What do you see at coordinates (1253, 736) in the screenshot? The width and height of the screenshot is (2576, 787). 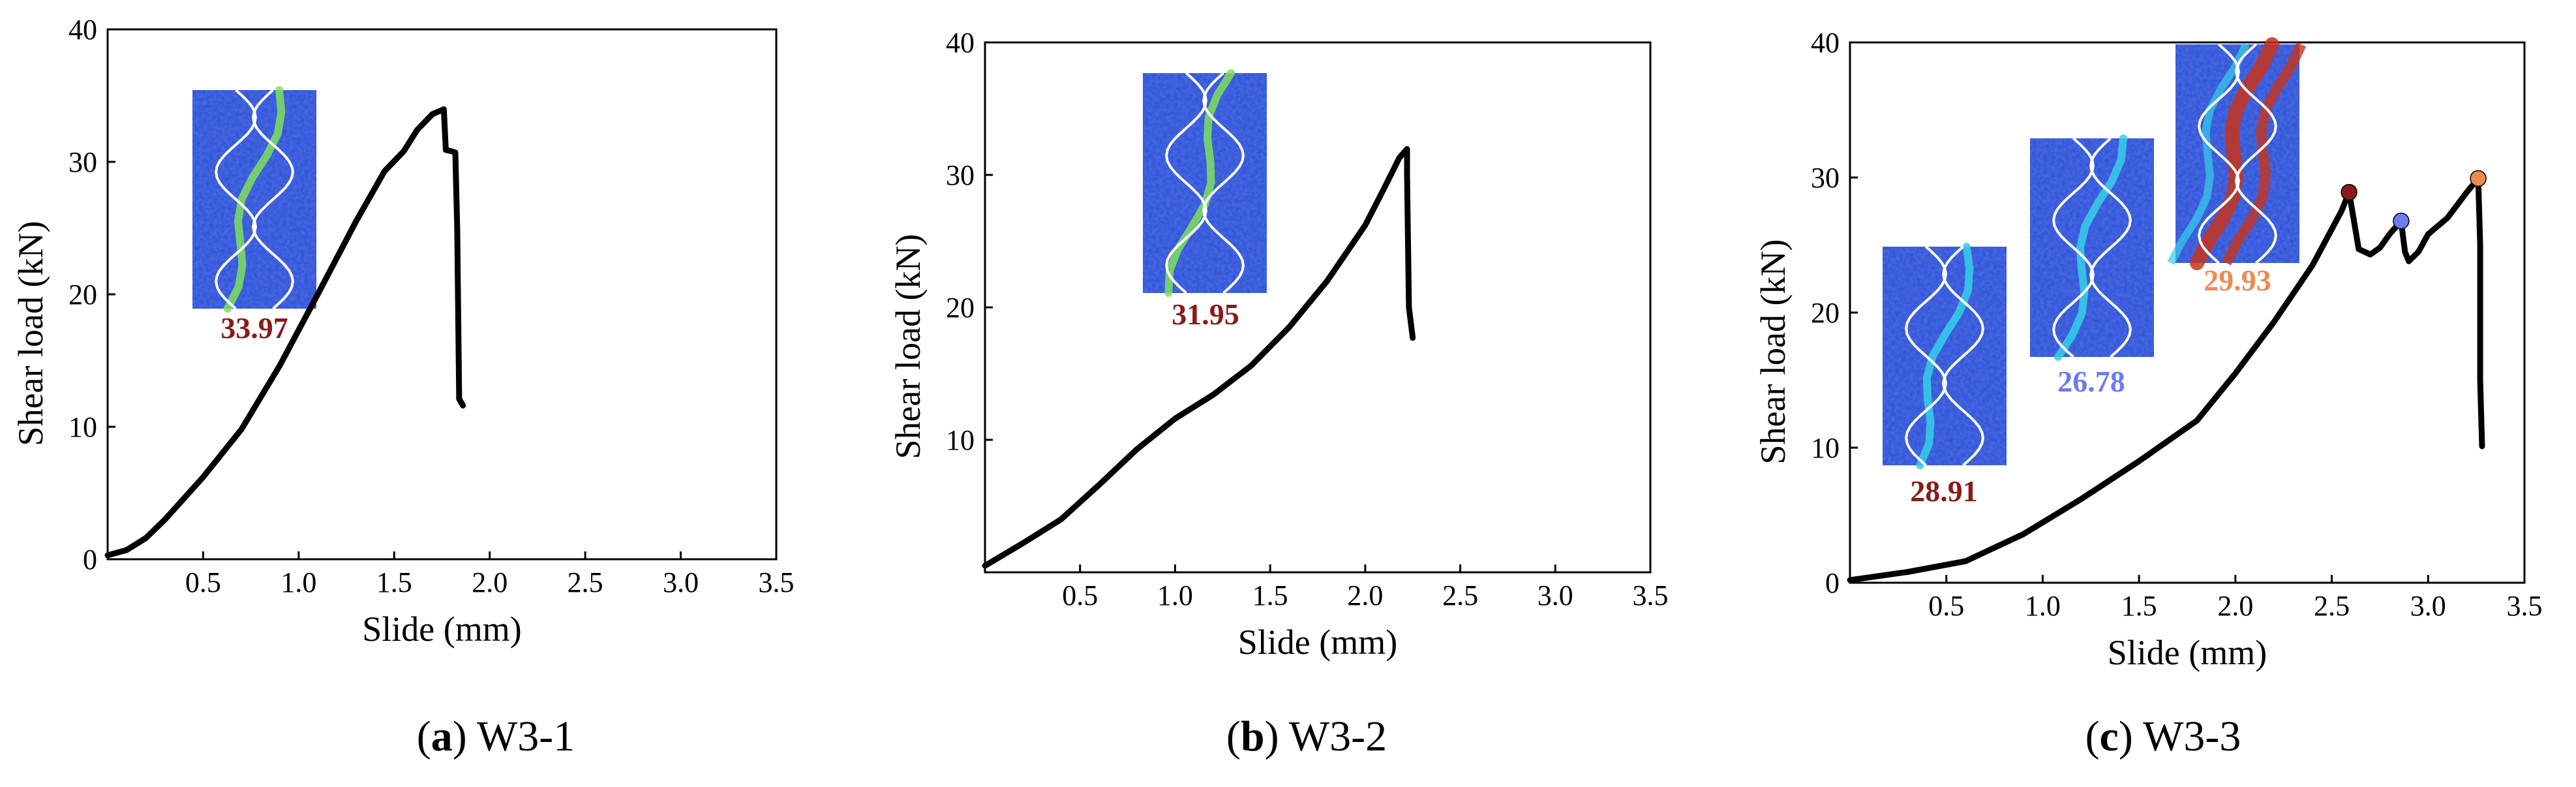 I see `caption-letter: b` at bounding box center [1253, 736].